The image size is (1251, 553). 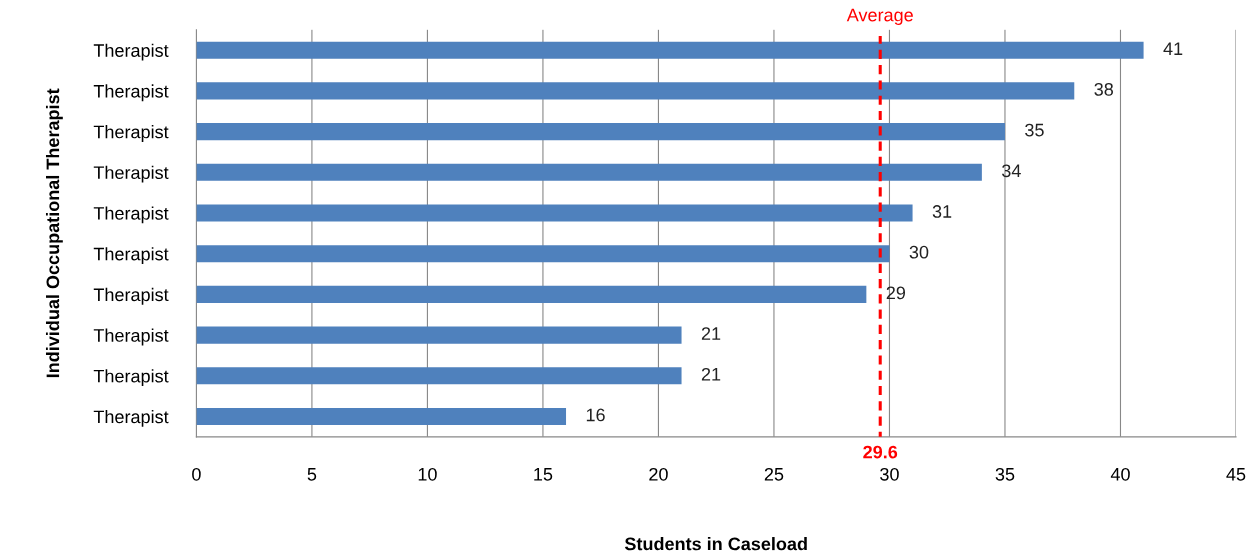 I want to click on x-tick-label: 25, so click(x=774, y=474).